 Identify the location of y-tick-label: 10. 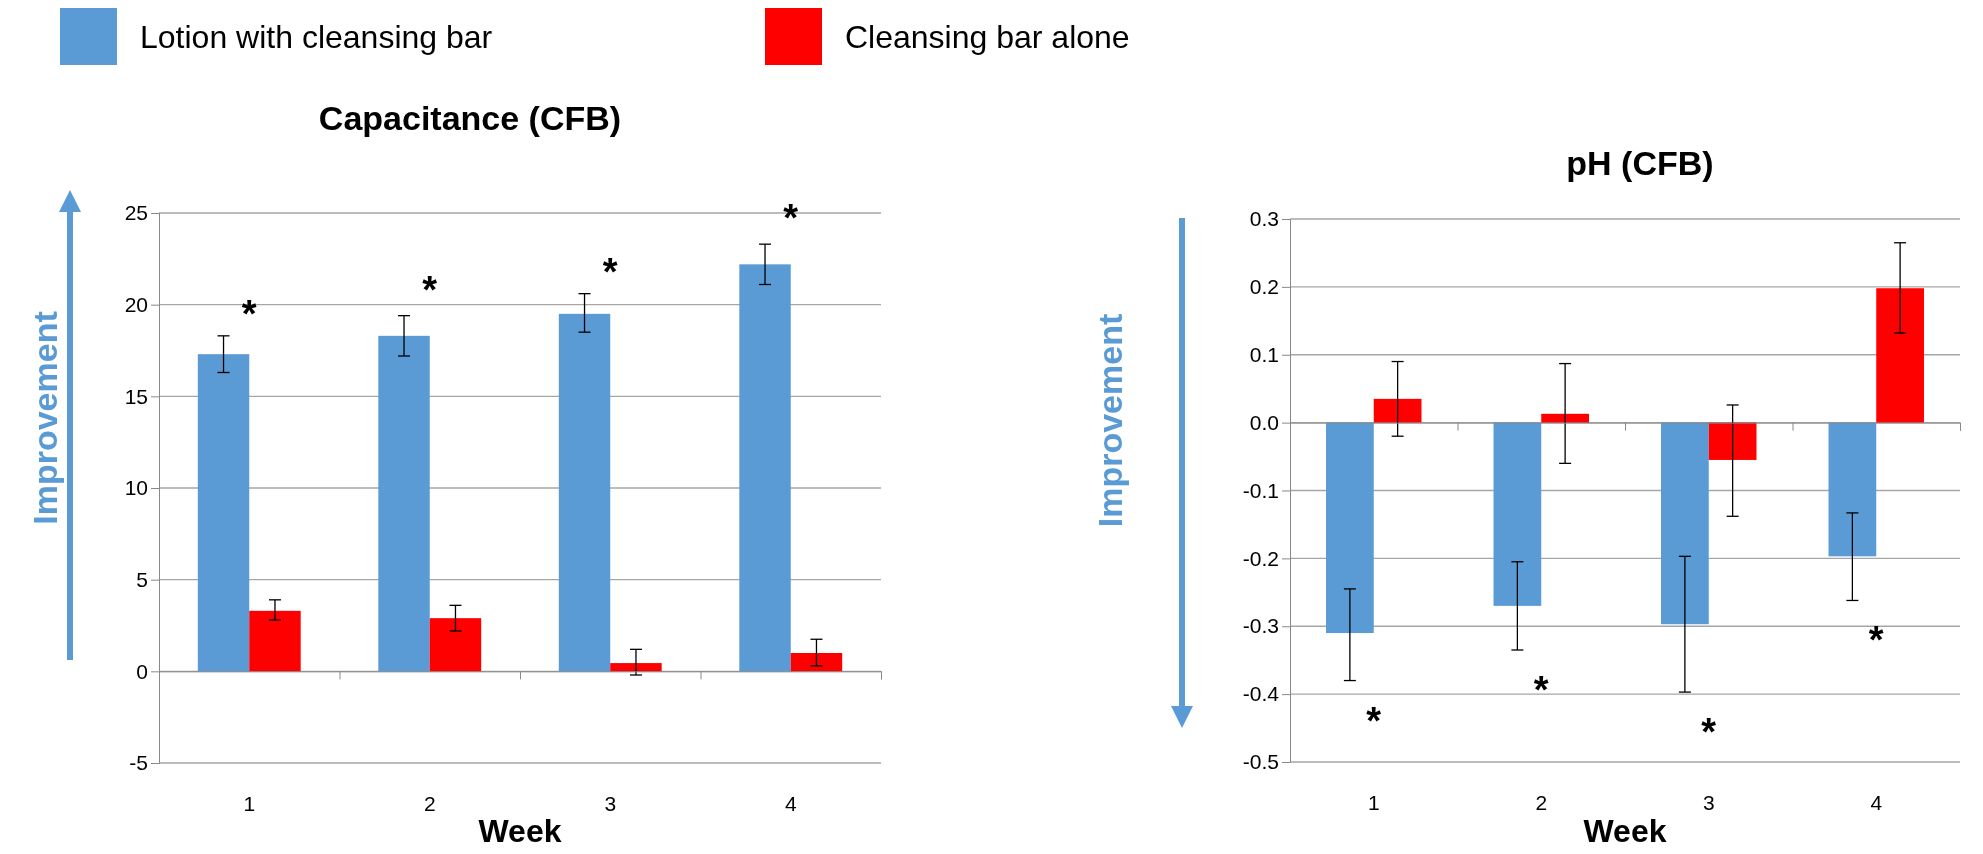
(136, 488).